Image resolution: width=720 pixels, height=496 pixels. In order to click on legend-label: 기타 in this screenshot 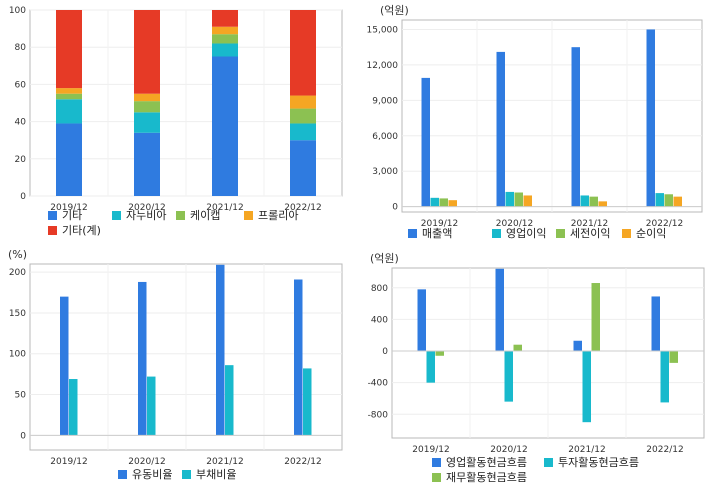, I will do `click(72, 215)`.